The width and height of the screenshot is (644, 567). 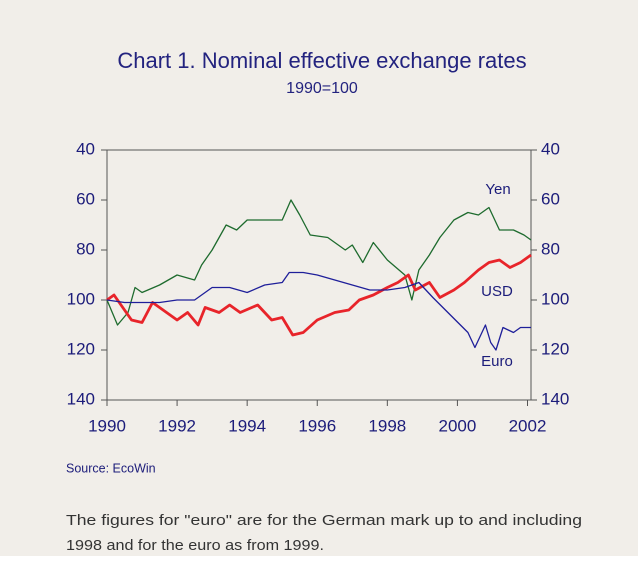 I want to click on y-tick-label: 40, so click(x=85, y=148).